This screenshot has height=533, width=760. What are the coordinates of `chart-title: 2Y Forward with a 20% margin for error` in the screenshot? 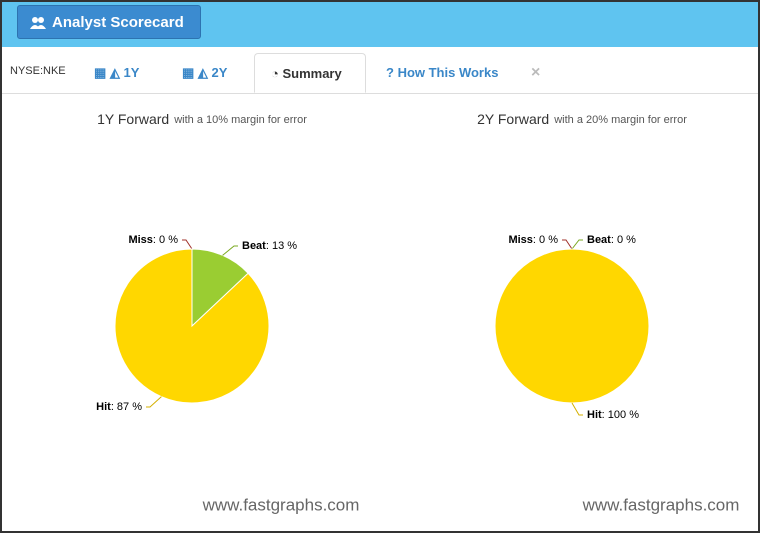 It's located at (582, 119).